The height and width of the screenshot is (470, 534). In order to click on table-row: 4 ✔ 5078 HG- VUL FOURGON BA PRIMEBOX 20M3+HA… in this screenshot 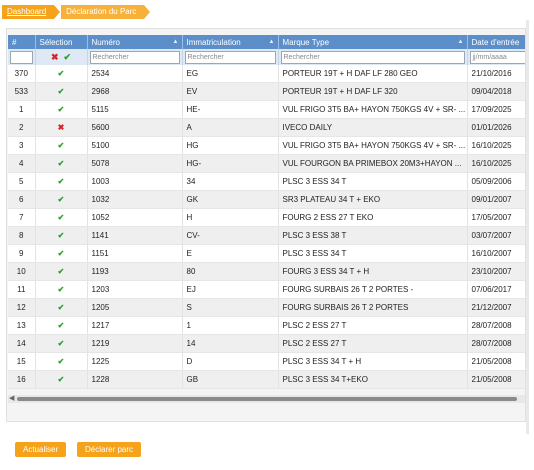, I will do `click(266, 163)`.